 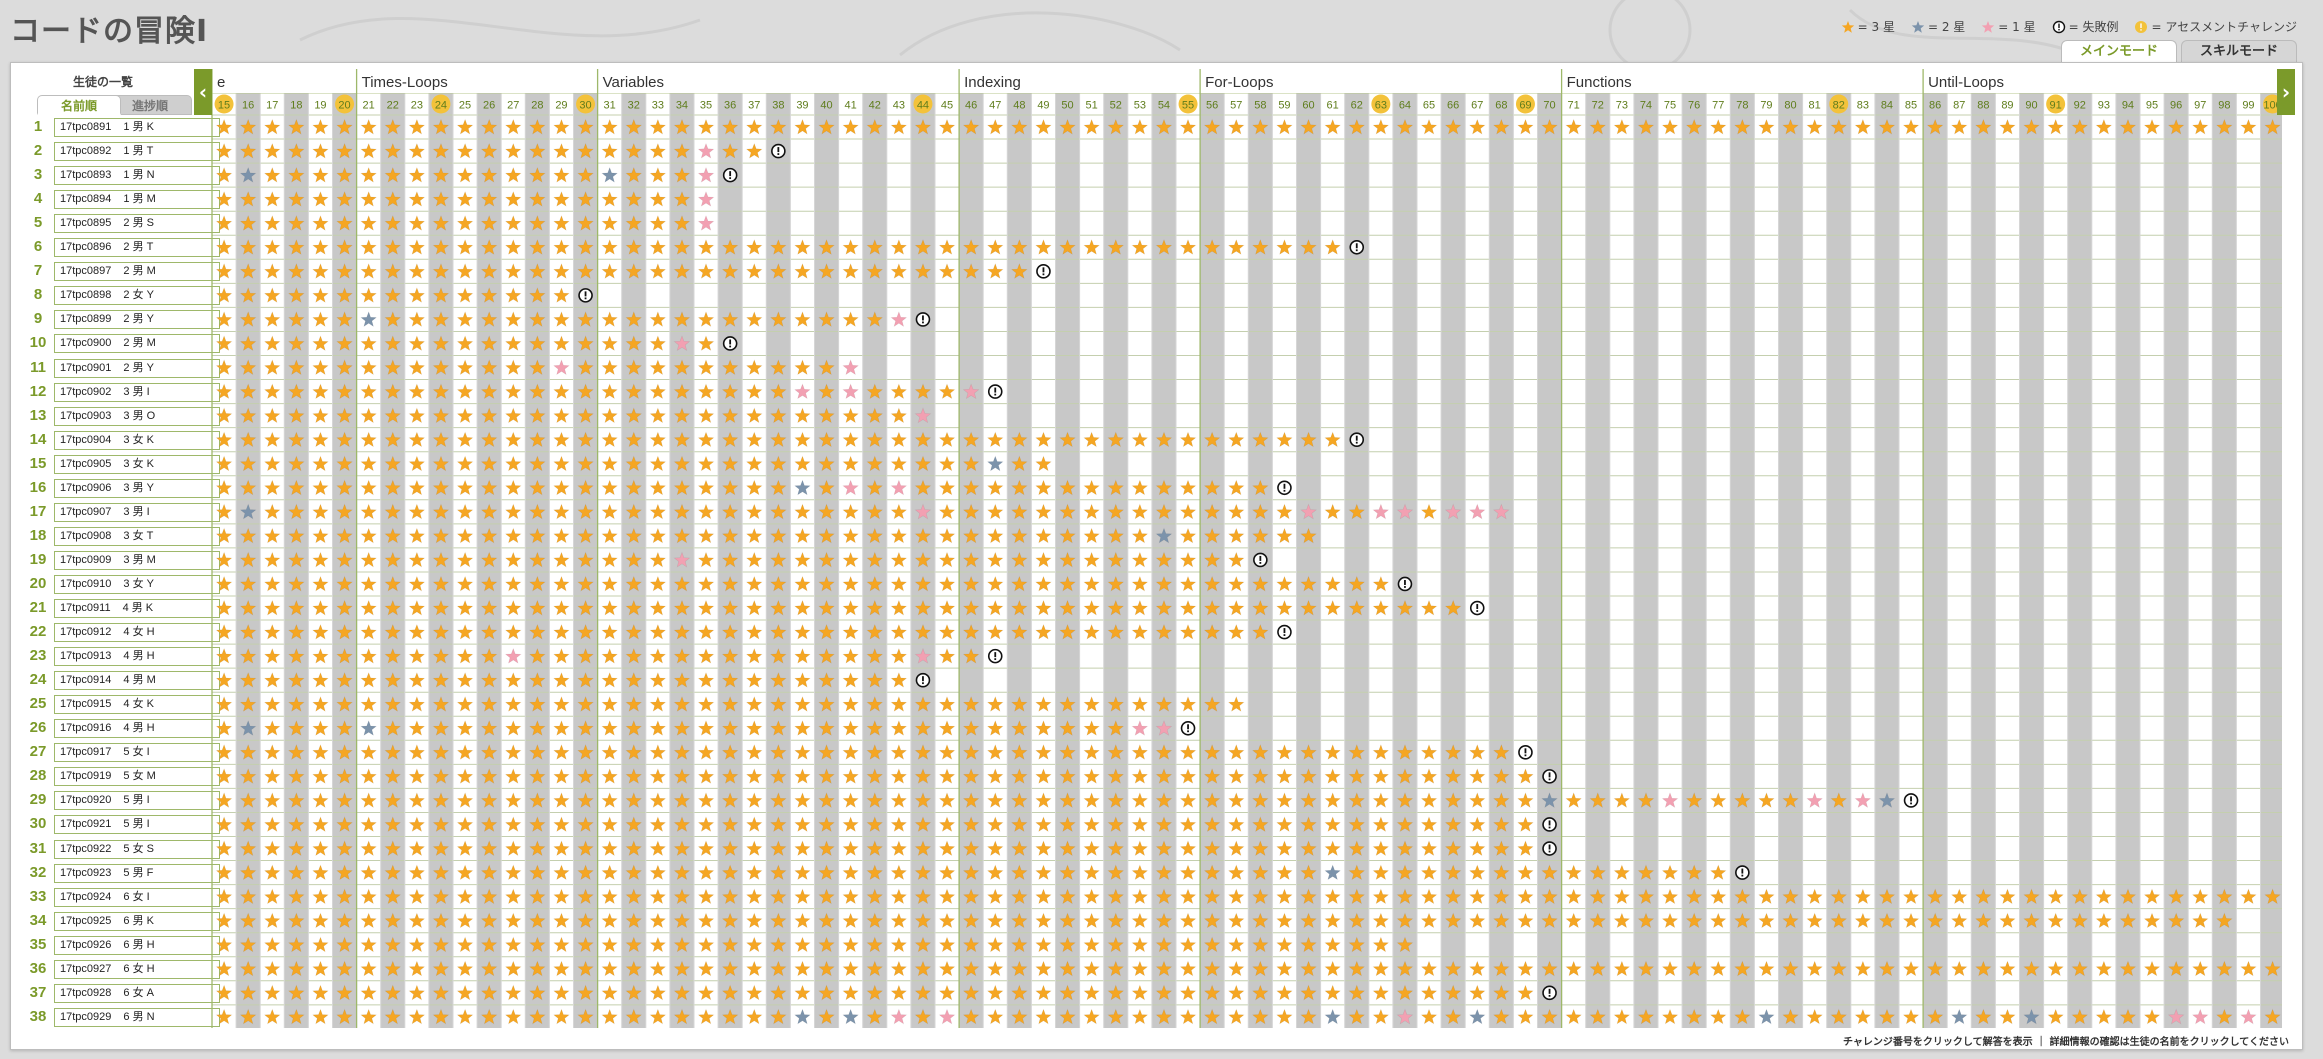 What do you see at coordinates (1815, 106) in the screenshot?
I see `level-number: 81` at bounding box center [1815, 106].